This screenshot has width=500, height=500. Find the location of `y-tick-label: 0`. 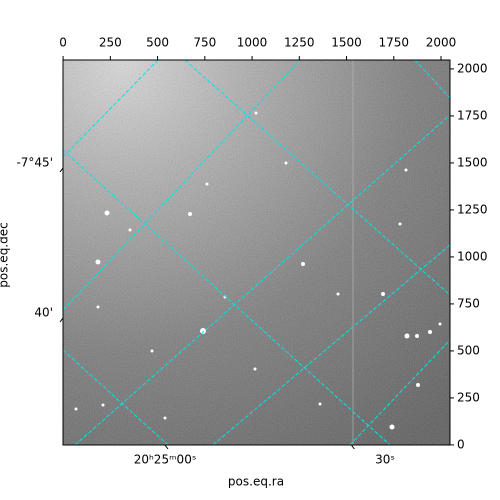

y-tick-label: 0 is located at coordinates (461, 444).